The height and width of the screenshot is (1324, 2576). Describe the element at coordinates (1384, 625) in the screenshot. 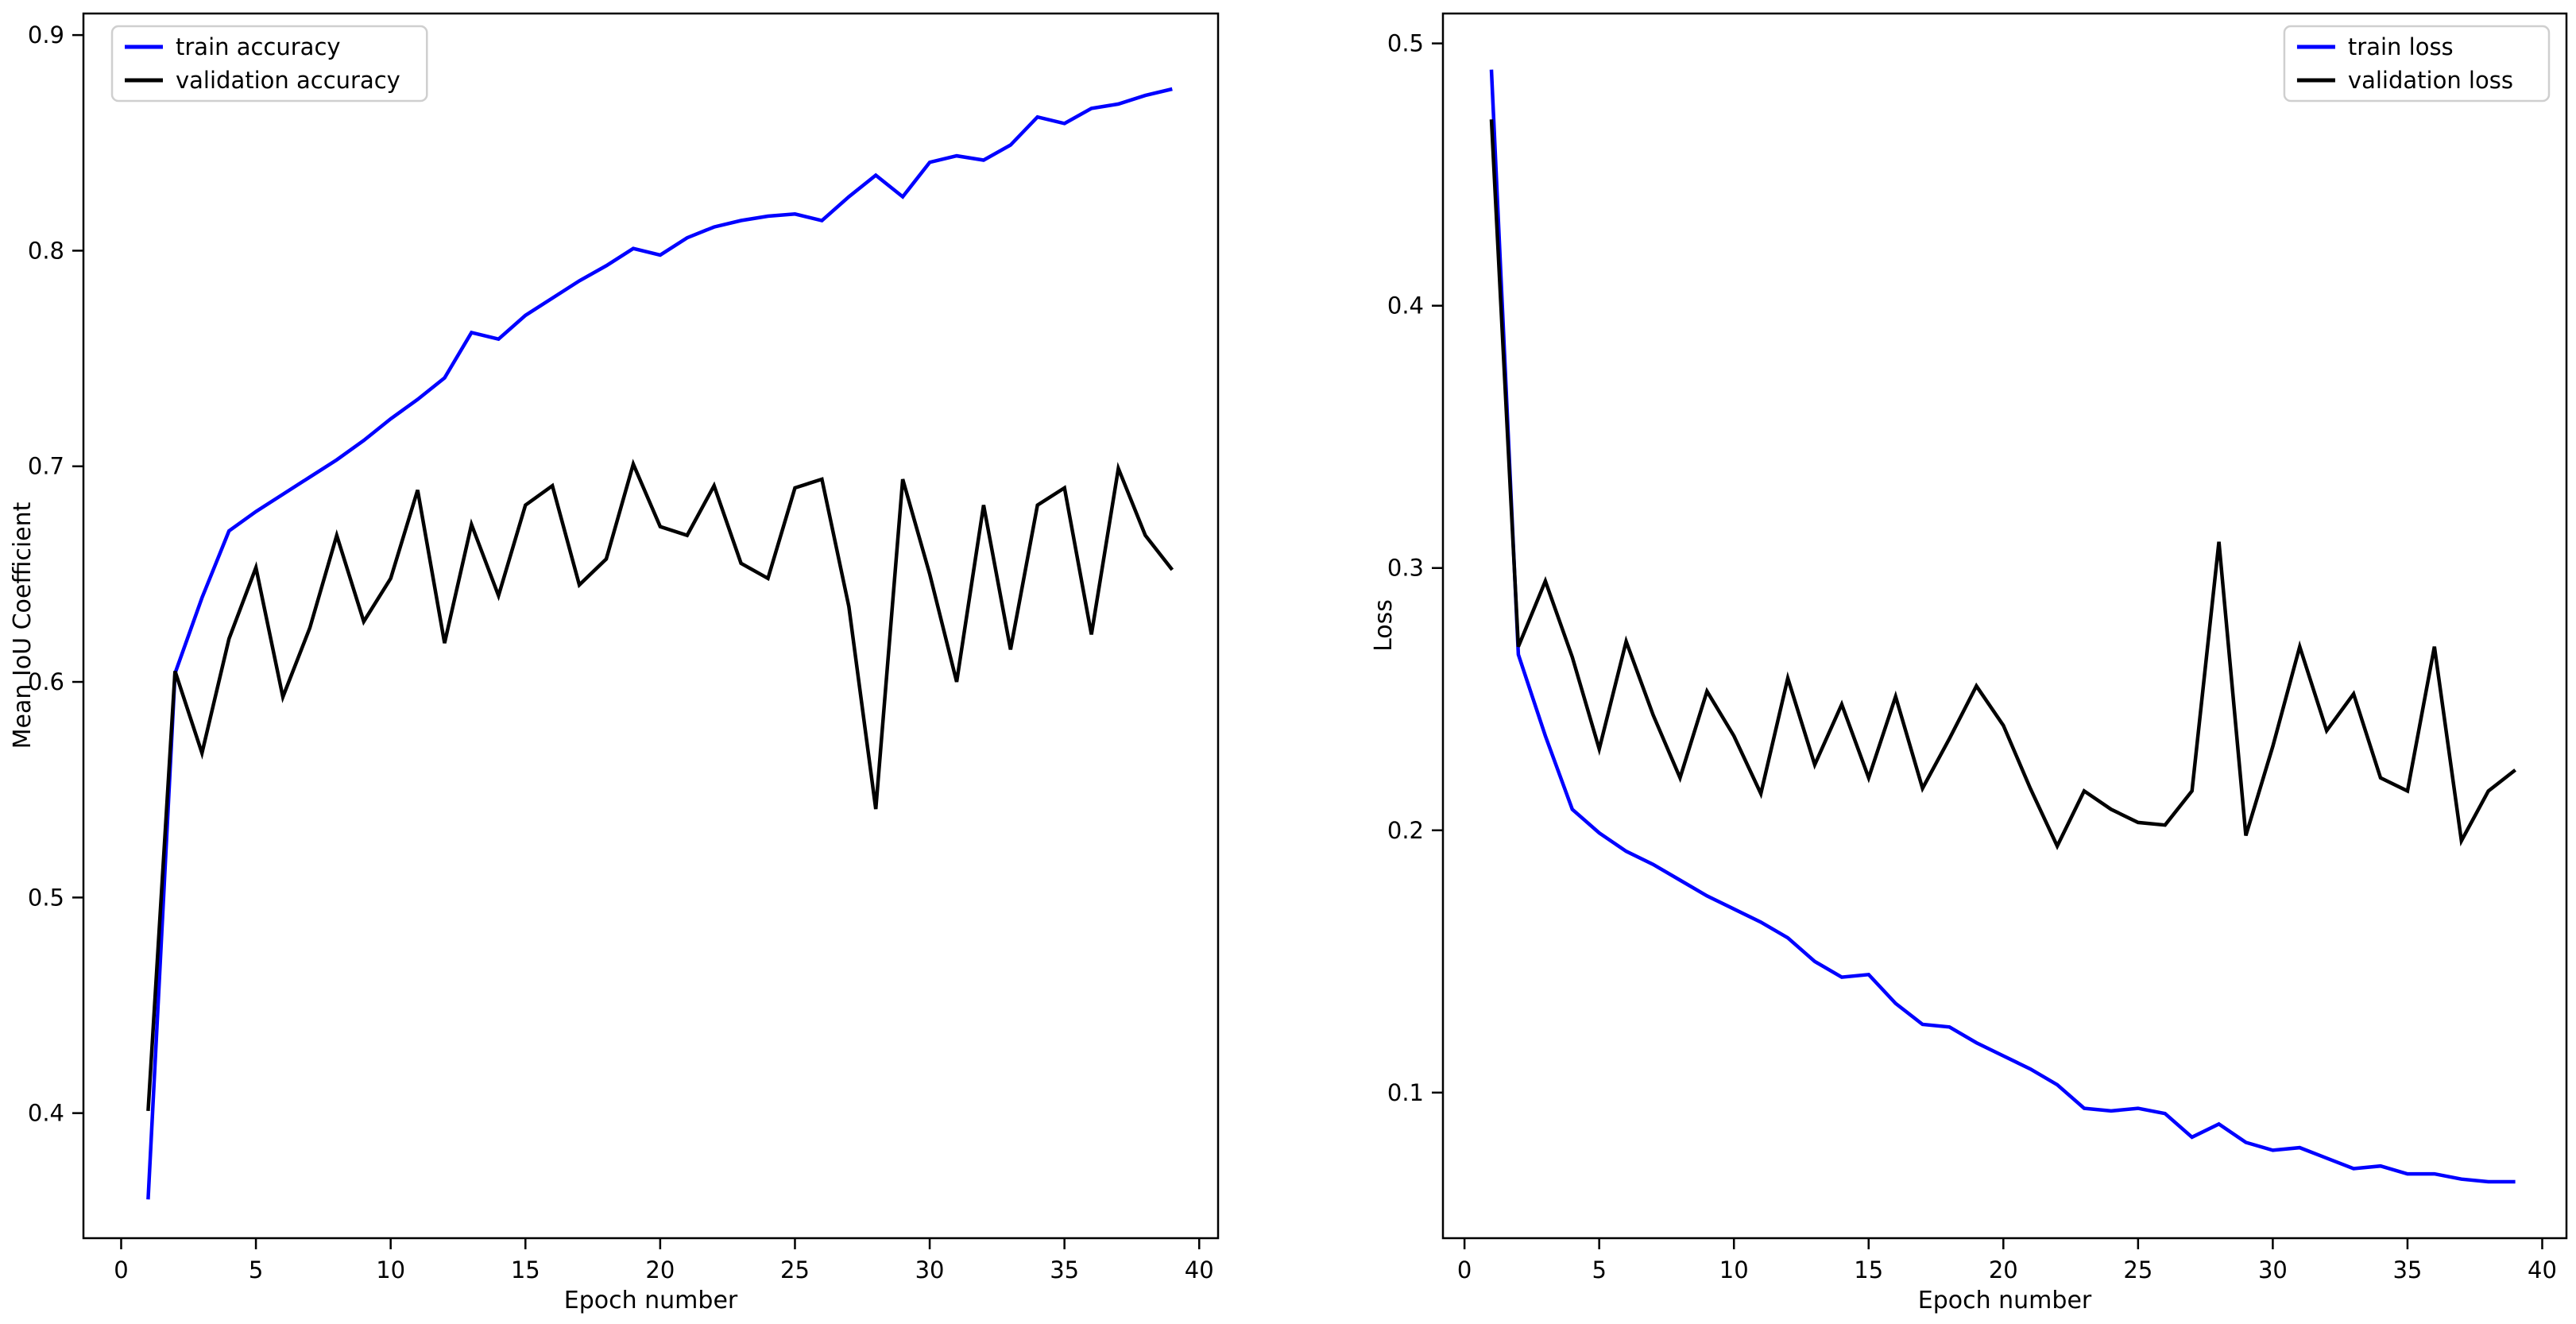

I see `loss-yaxis-title: Loss` at that location.